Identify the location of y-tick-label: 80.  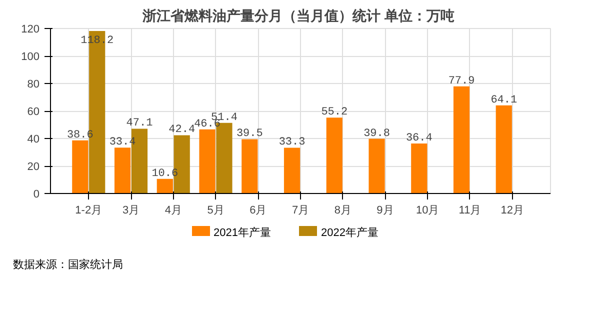
(33, 84).